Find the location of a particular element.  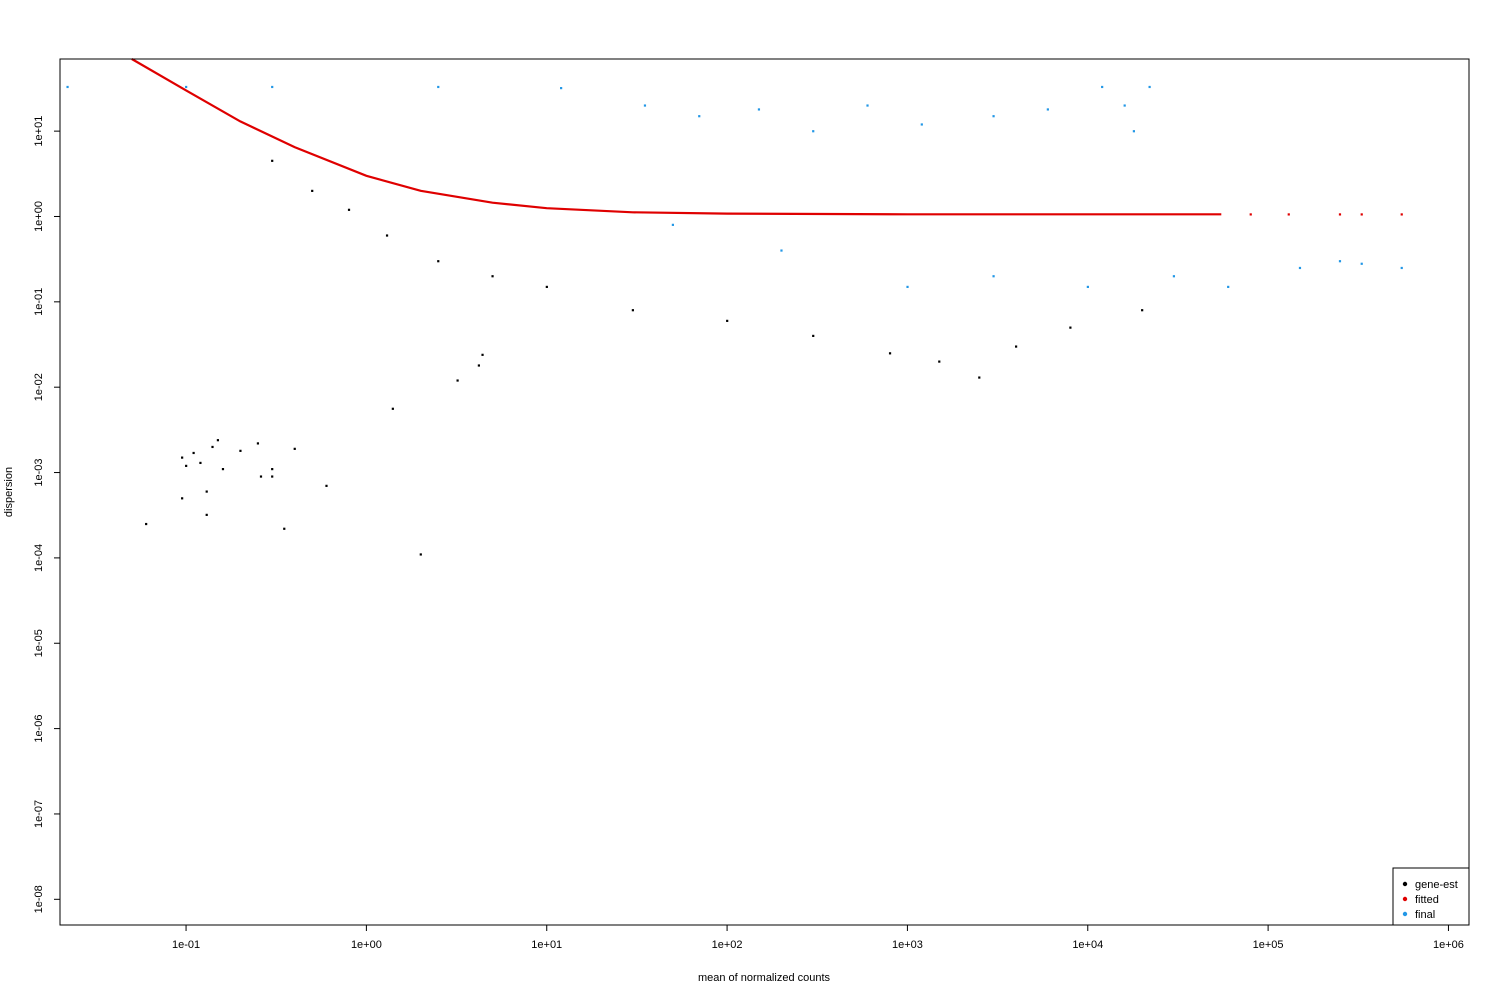

y-tick-label: 1e-08 is located at coordinates (39, 899).